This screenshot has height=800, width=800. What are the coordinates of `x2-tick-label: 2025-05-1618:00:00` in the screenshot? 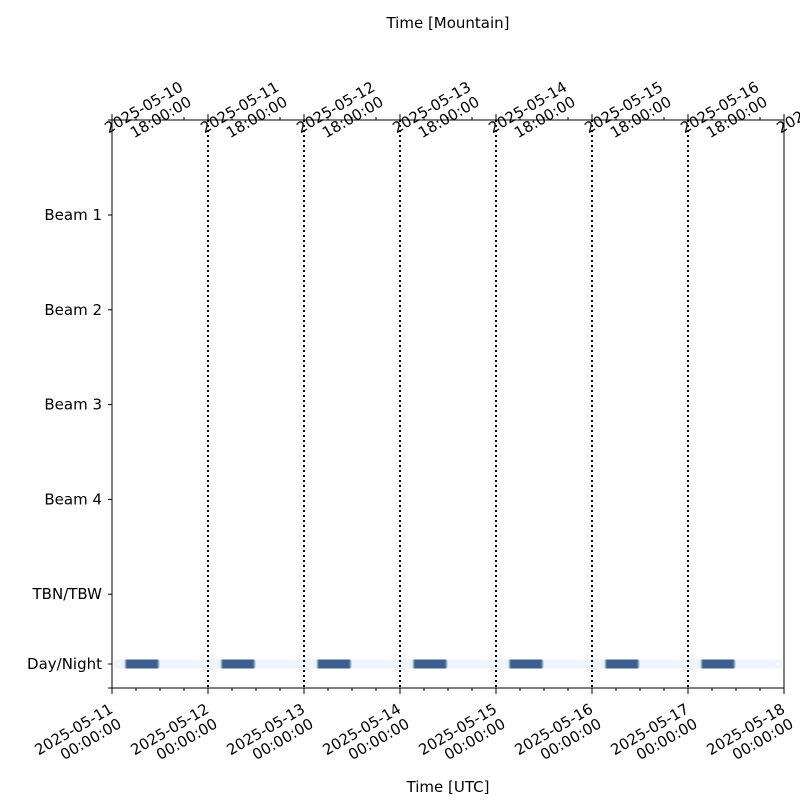 It's located at (723, 115).